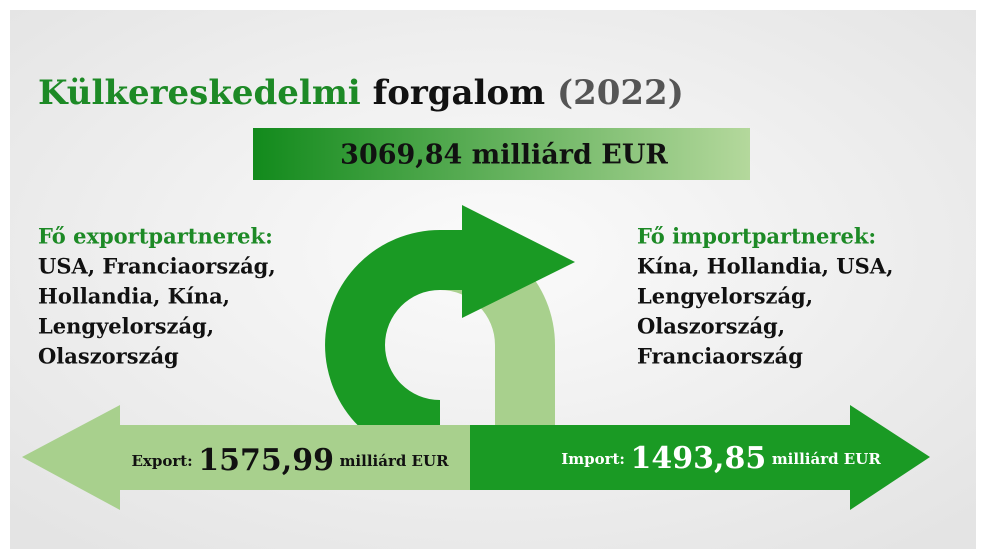  I want to click on total: 3069,84 milliárd EUR, so click(504, 155).